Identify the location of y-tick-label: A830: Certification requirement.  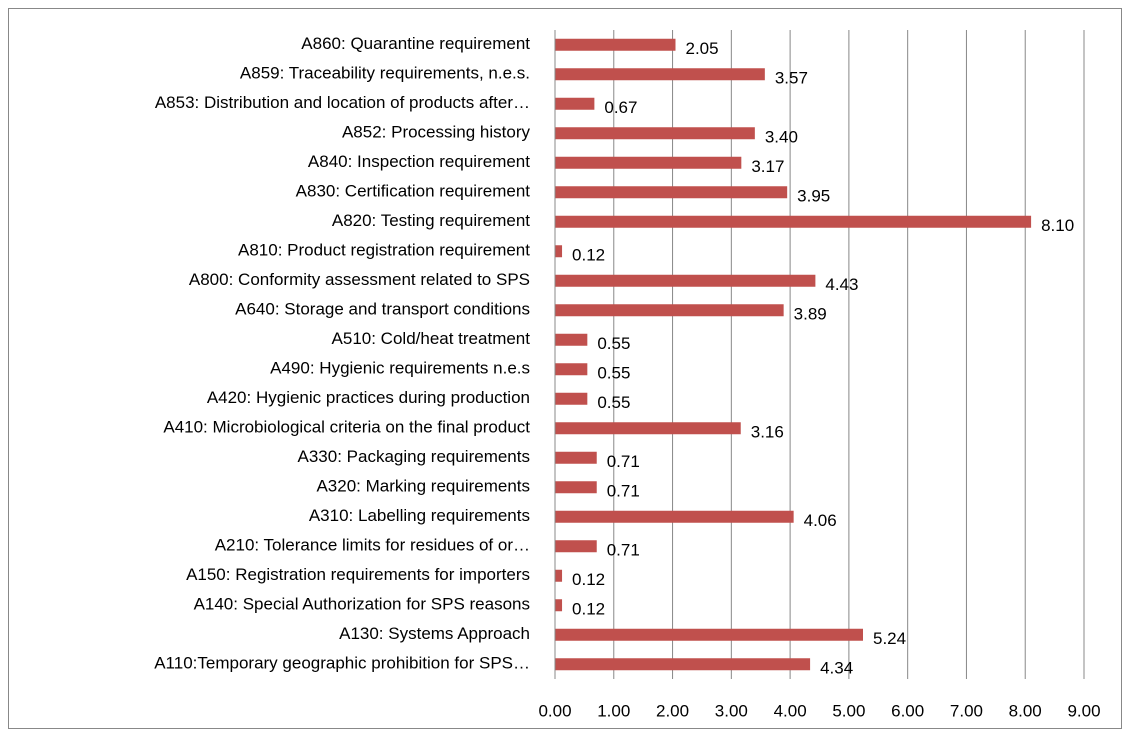
(413, 191).